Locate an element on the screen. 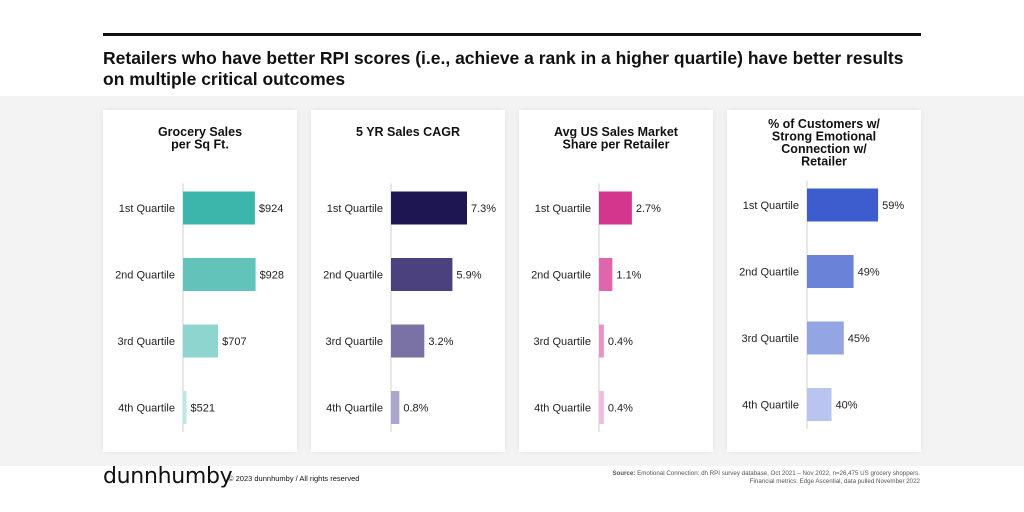 Image resolution: width=1024 pixels, height=512 pixels. value-label: $707 is located at coordinates (234, 342).